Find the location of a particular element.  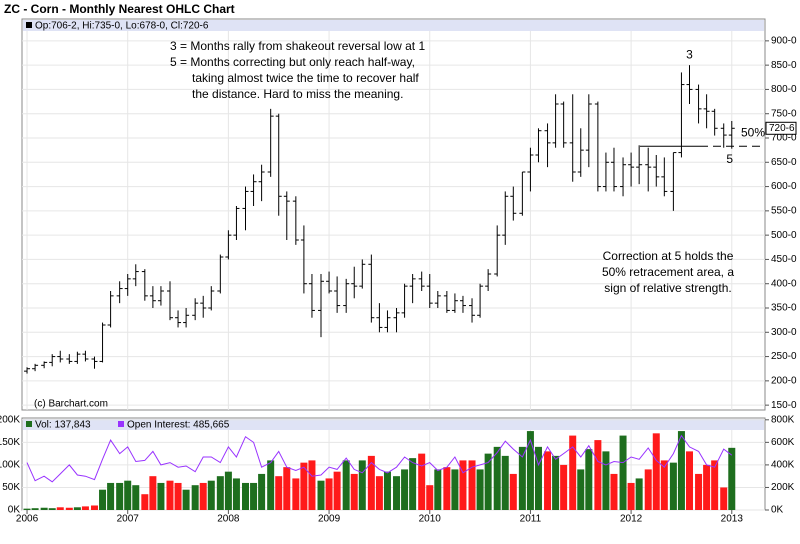

header-text: Op:706-2, Hi:735-0, Lo:678-0, Cl:720-6 is located at coordinates (122, 26).